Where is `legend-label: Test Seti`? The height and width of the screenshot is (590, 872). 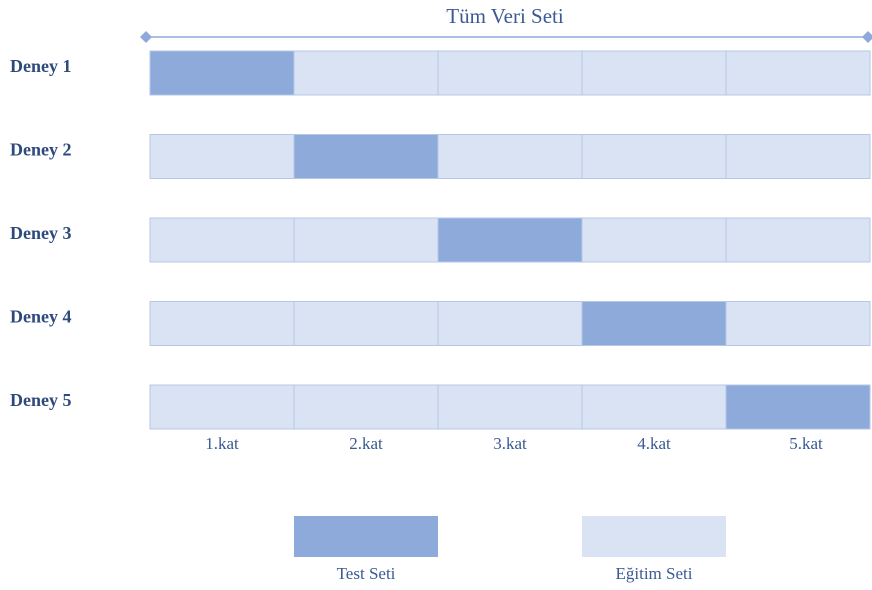 legend-label: Test Seti is located at coordinates (366, 573).